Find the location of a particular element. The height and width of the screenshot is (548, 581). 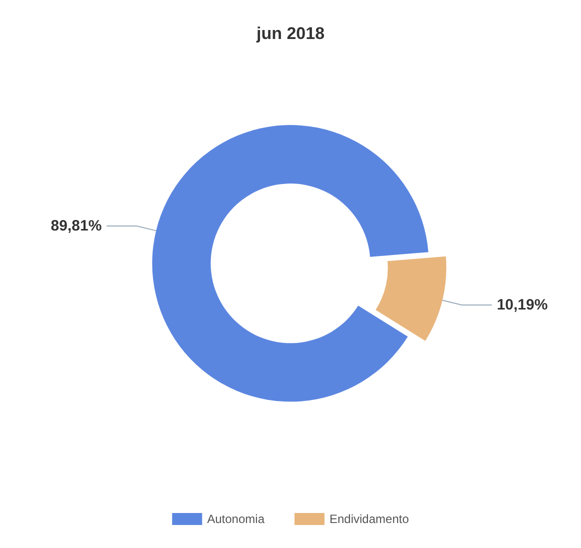

chart-title: jun 2018 is located at coordinates (290, 33).